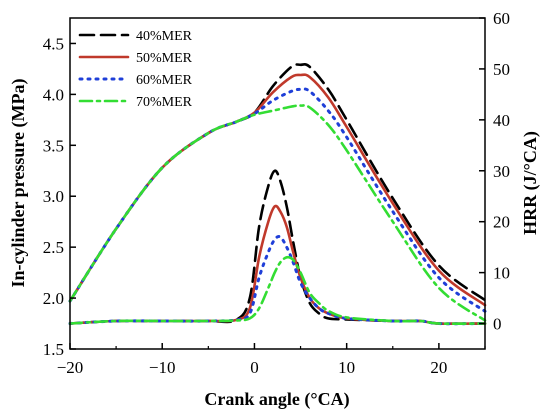 This screenshot has height=418, width=550. Describe the element at coordinates (53, 94) in the screenshot. I see `y-left-tick-label: 4.0` at that location.